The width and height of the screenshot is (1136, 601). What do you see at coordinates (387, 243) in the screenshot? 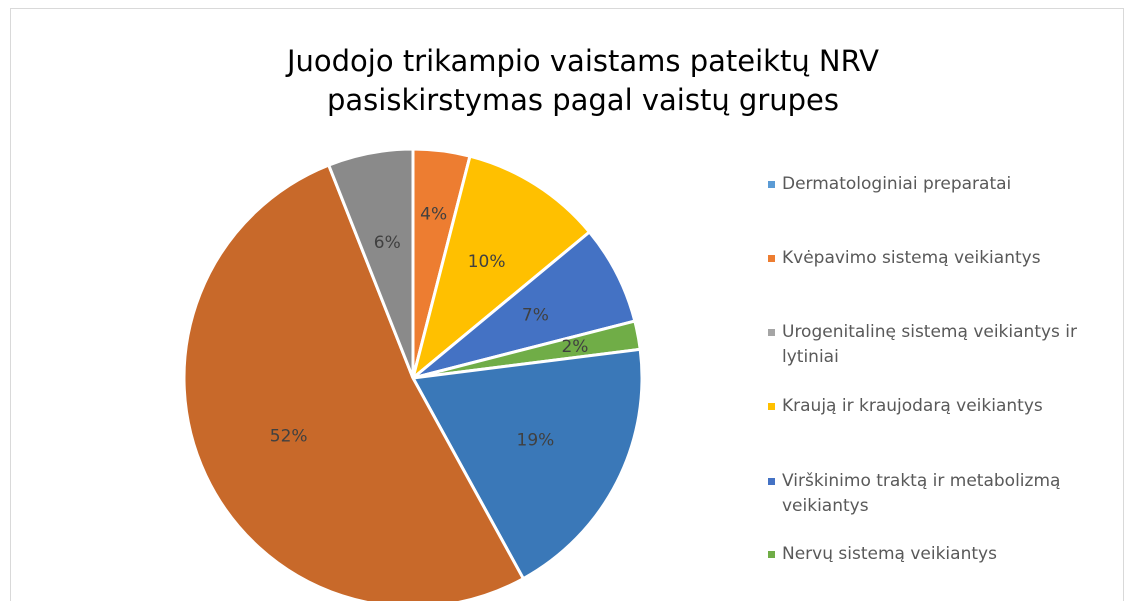
I see `data-label: 6%` at bounding box center [387, 243].